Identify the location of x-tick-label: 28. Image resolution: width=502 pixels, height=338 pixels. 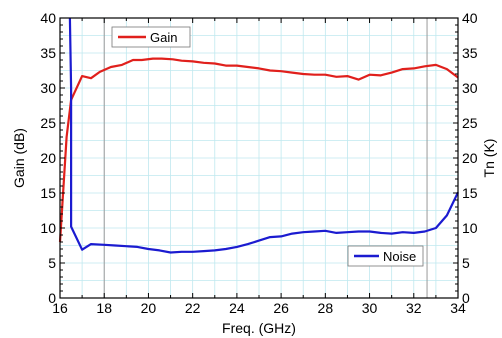
(326, 308).